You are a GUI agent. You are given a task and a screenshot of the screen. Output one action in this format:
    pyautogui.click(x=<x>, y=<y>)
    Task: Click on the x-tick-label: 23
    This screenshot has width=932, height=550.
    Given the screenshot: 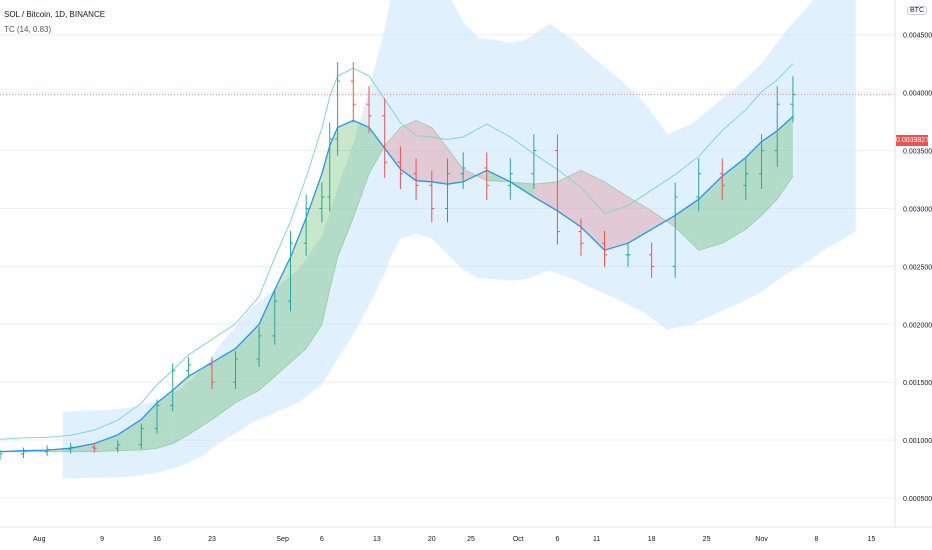 What is the action you would take?
    pyautogui.click(x=212, y=539)
    